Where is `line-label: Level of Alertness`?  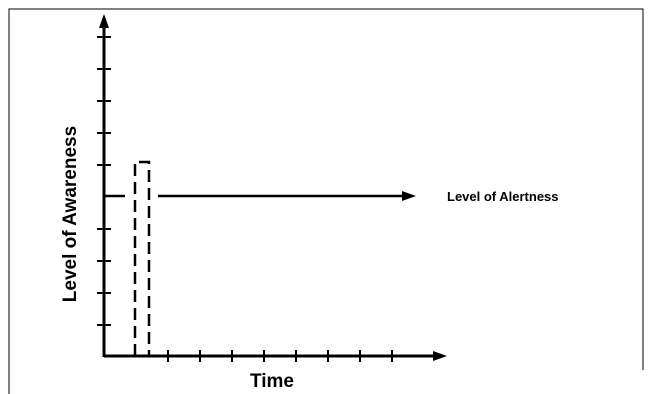 line-label: Level of Alertness is located at coordinates (503, 196).